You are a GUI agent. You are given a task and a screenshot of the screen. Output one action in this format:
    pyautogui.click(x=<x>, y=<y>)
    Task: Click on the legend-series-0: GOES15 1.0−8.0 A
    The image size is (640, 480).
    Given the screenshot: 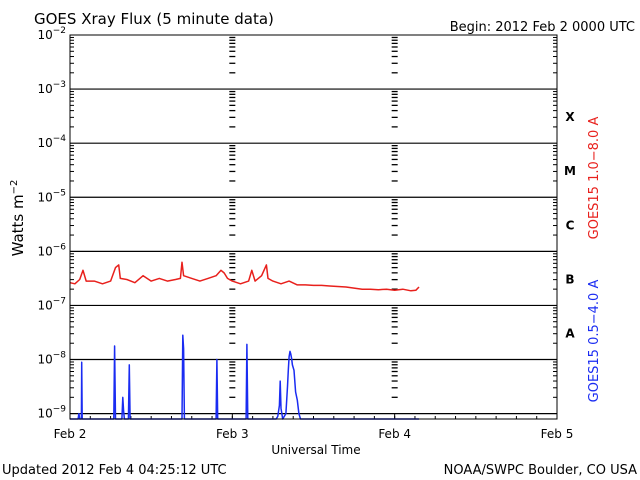 What is the action you would take?
    pyautogui.click(x=594, y=178)
    